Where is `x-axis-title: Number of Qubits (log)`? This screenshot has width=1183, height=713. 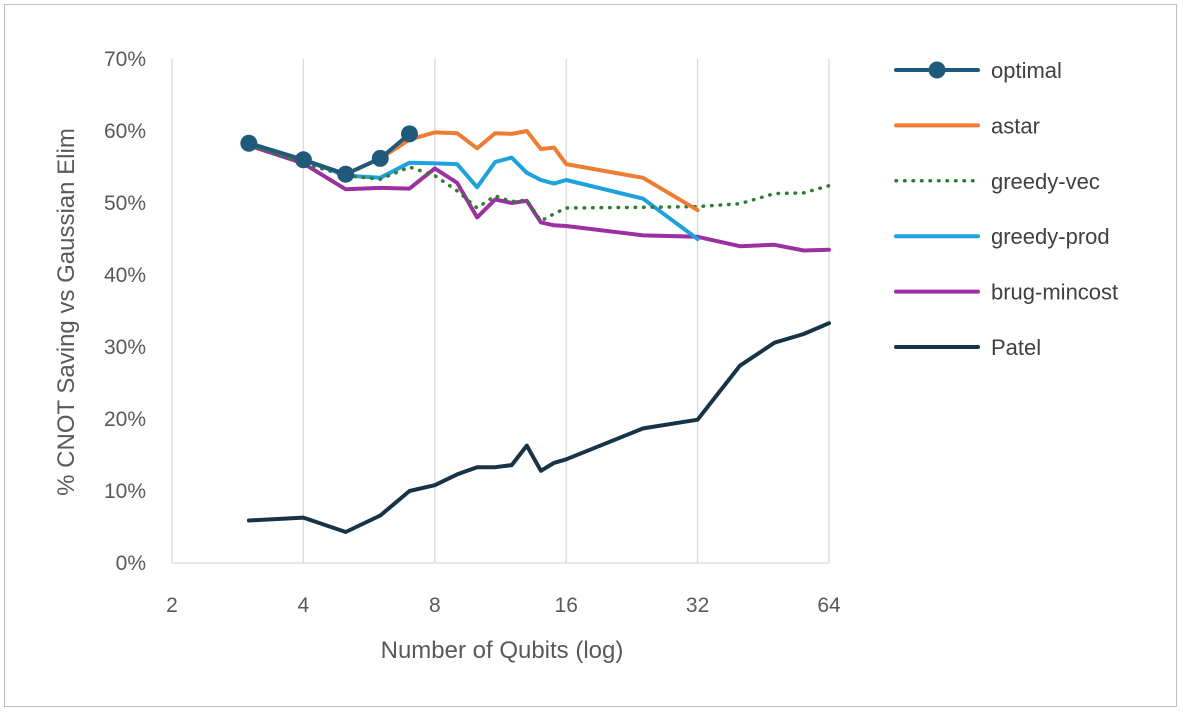 x-axis-title: Number of Qubits (log) is located at coordinates (502, 650).